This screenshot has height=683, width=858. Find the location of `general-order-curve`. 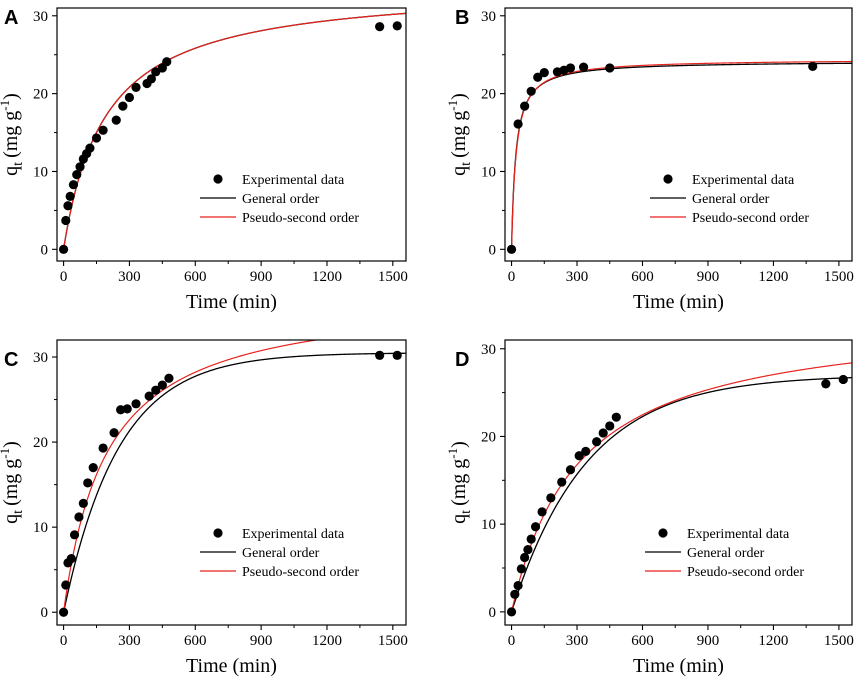

general-order-curve is located at coordinates (681, 156).